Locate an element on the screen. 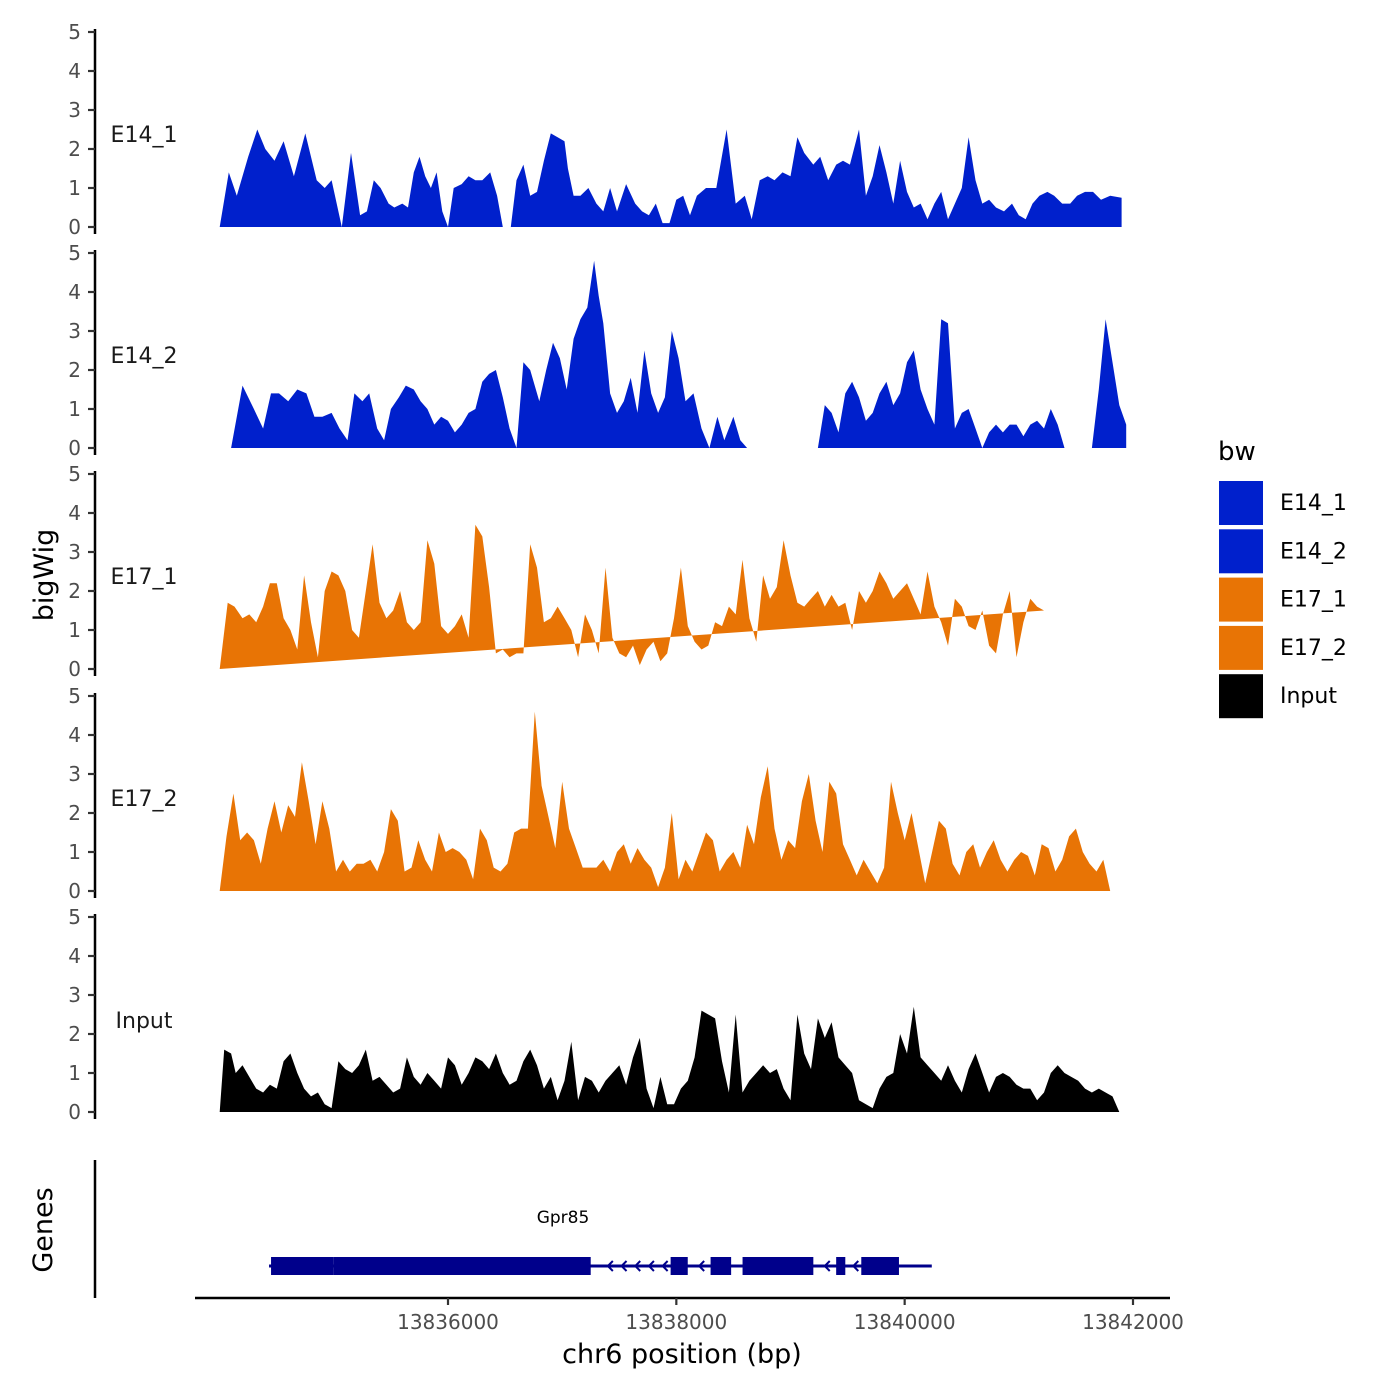  x-tick-label: 13836000 is located at coordinates (448, 1322).